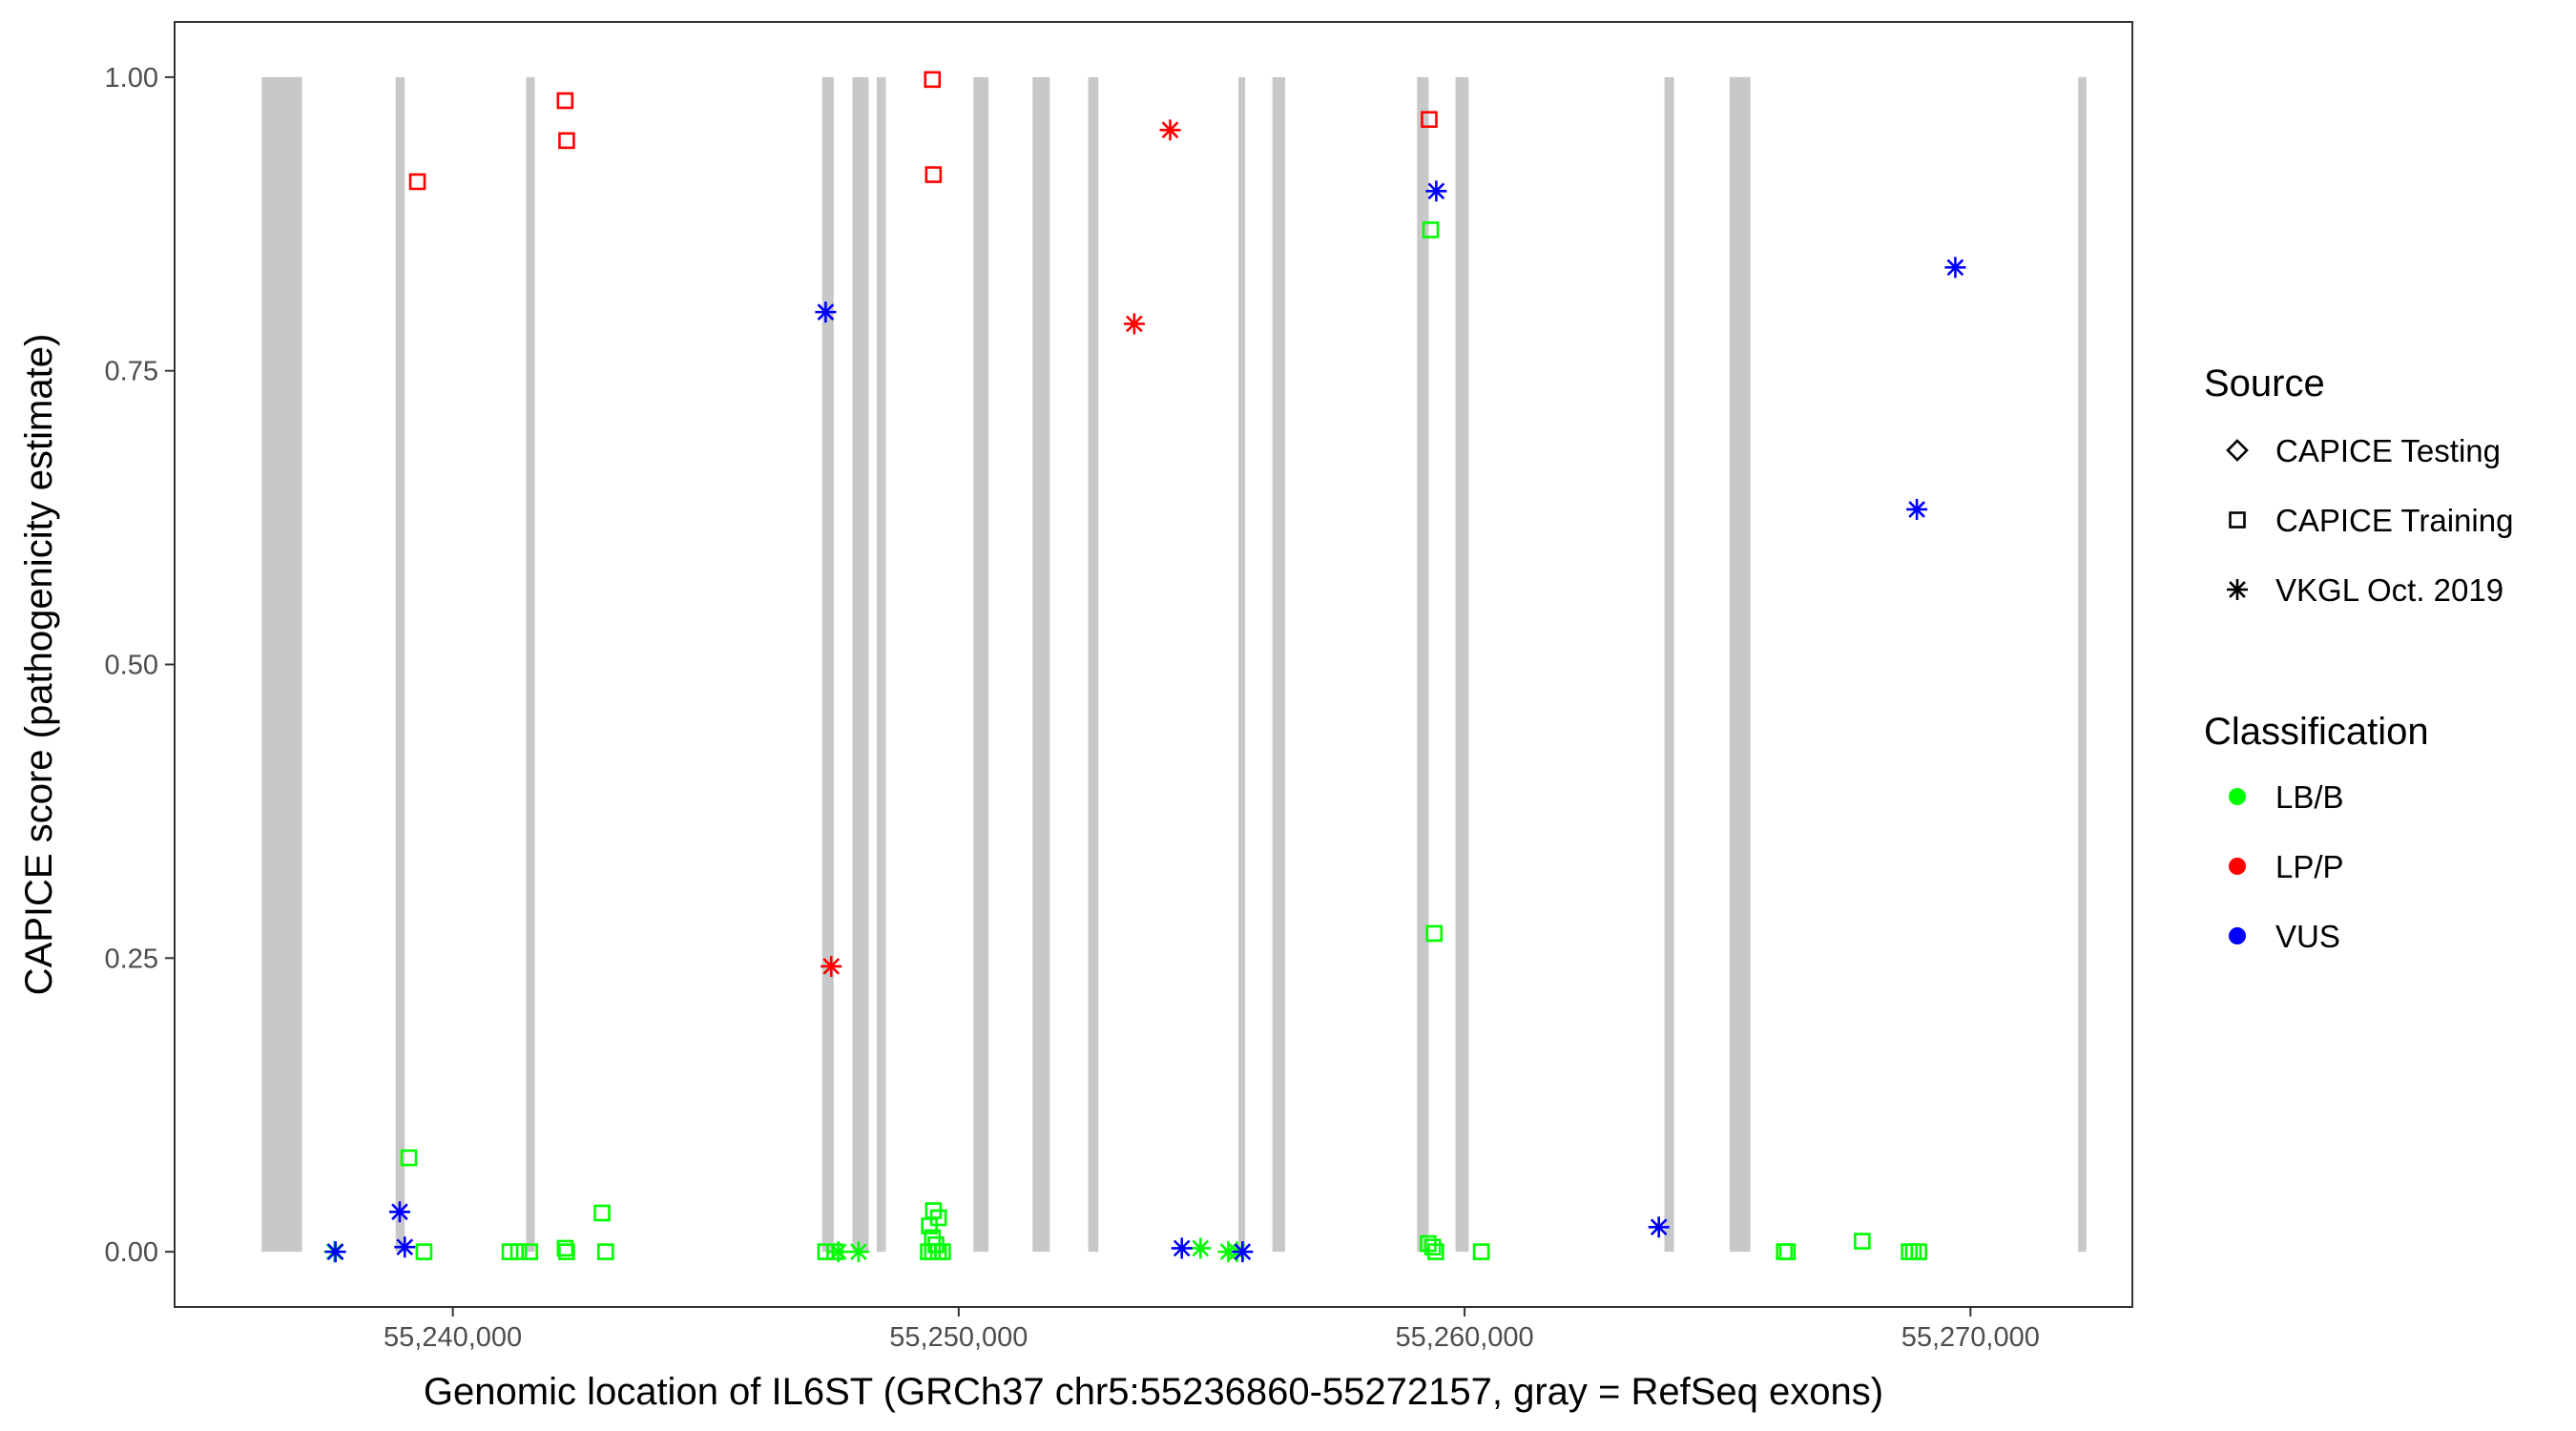  Describe the element at coordinates (958, 1337) in the screenshot. I see `x-tick-label-1: 55,250,000` at that location.